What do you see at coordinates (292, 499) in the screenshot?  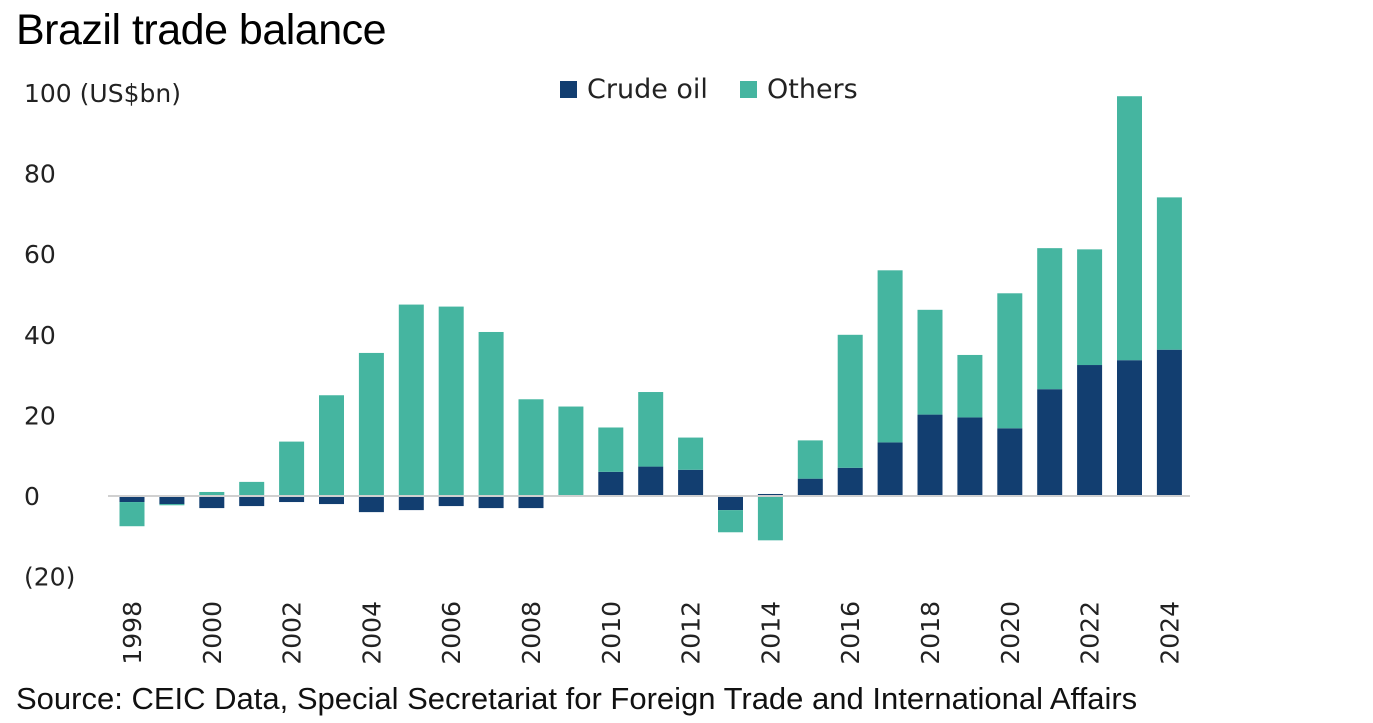 I see `bar-crude-oil-2002` at bounding box center [292, 499].